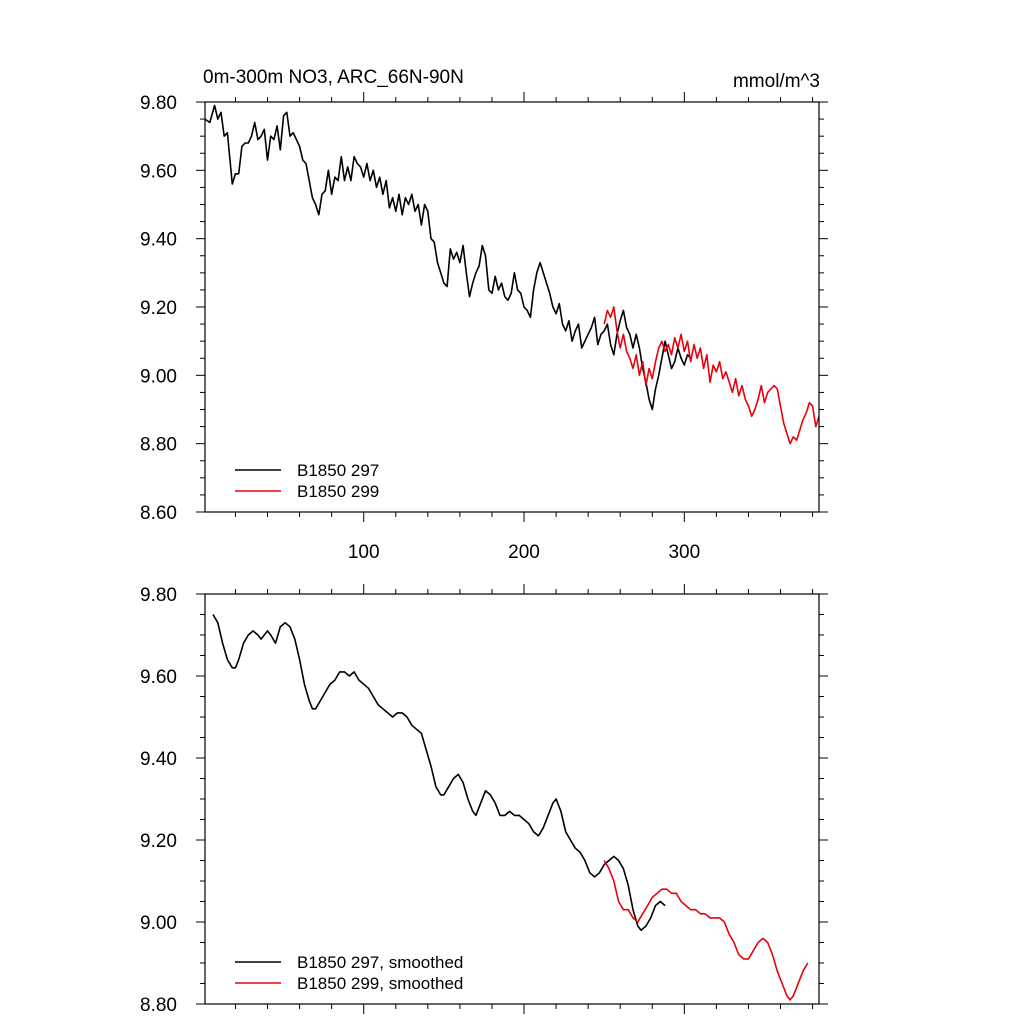 This screenshot has height=1024, width=1024. Describe the element at coordinates (333, 77) in the screenshot. I see `top-panel-title: 0m-300m NO3, ARC_66N-90N` at that location.